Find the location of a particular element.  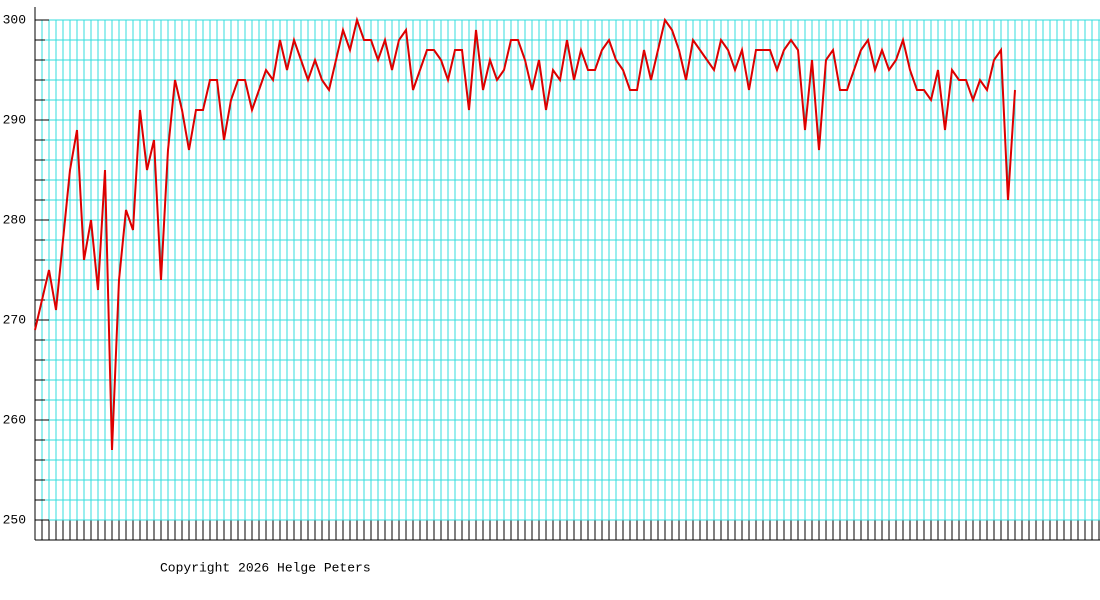

y-tick-label: 300 is located at coordinates (14, 19).